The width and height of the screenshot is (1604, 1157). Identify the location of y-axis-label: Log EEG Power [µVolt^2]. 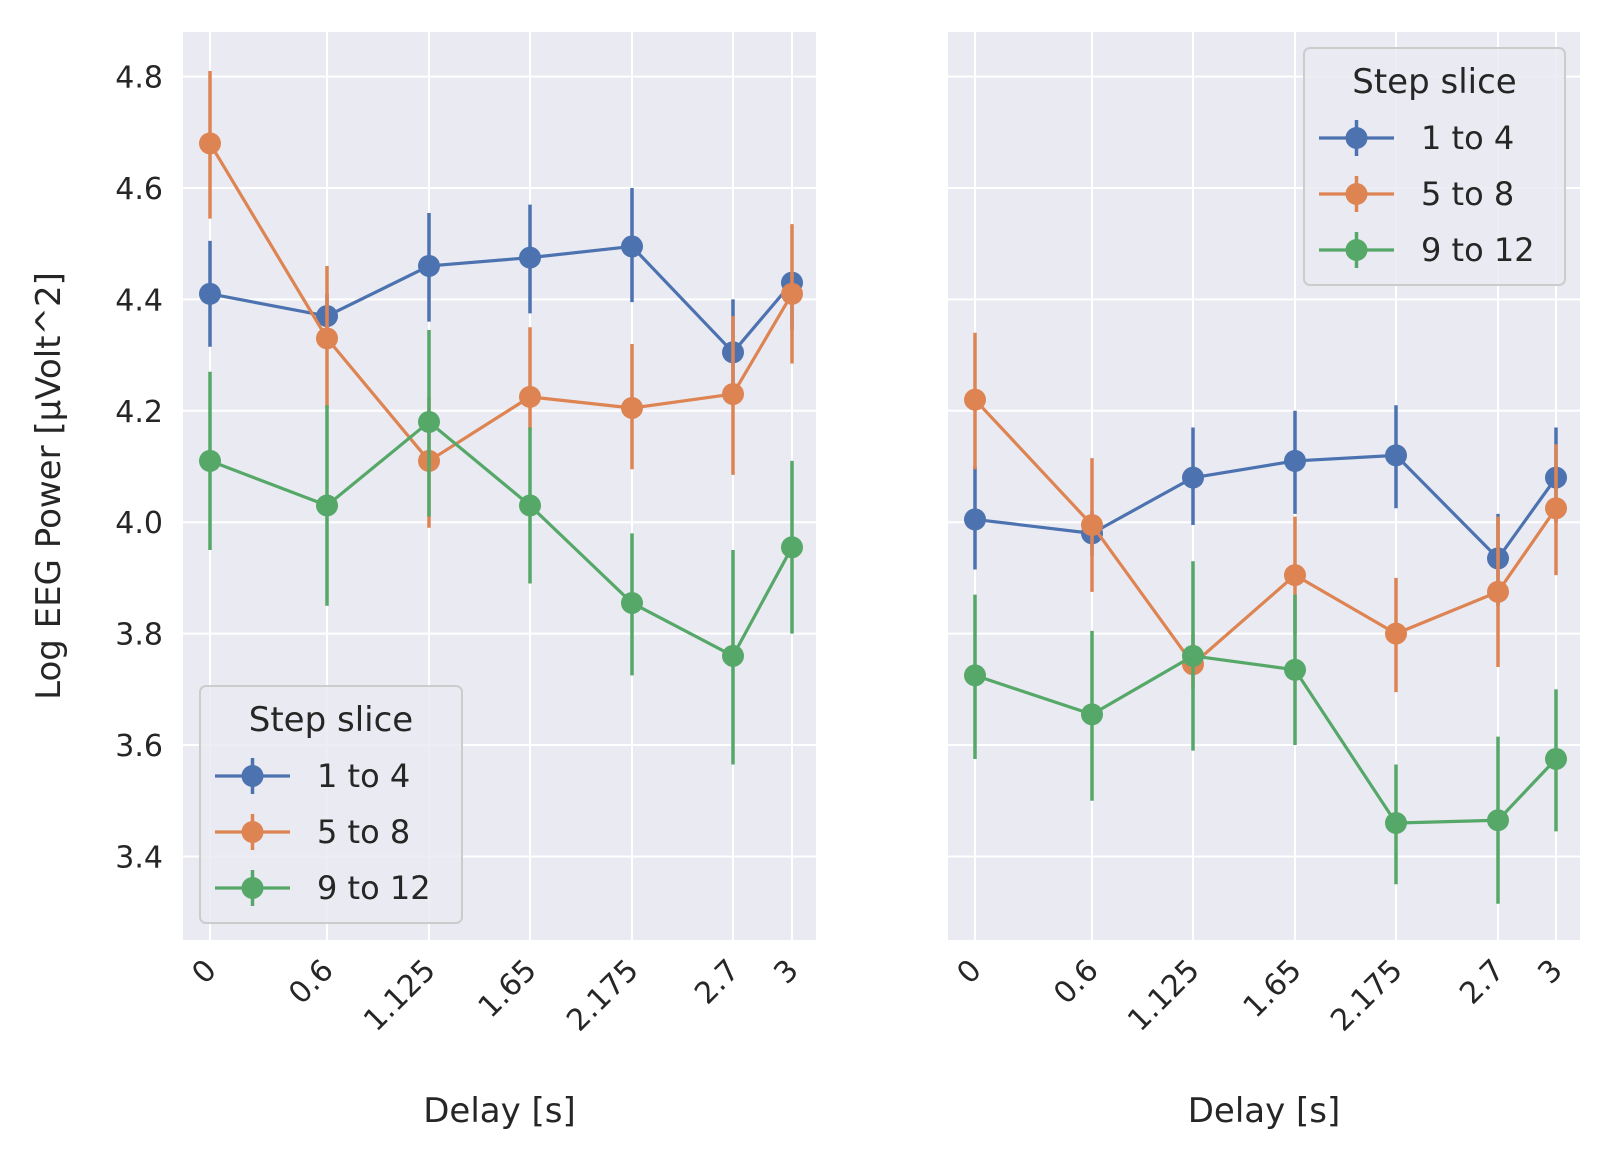
(49, 486).